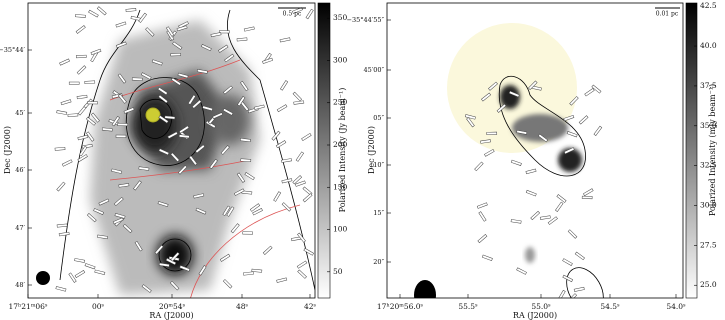 The height and width of the screenshot is (320, 725). What do you see at coordinates (338, 271) in the screenshot?
I see `colorbar-tick-label: 50` at bounding box center [338, 271].